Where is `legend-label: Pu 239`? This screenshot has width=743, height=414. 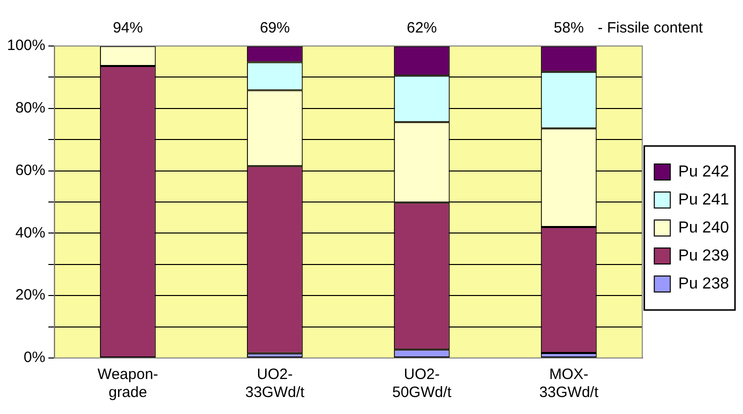
legend-label: Pu 239 is located at coordinates (704, 255).